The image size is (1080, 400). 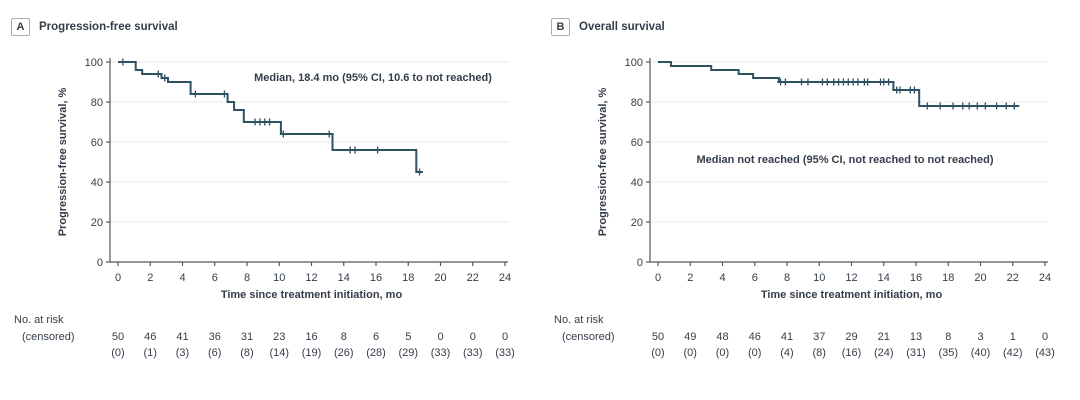 I want to click on risk-count: 41, so click(x=787, y=337).